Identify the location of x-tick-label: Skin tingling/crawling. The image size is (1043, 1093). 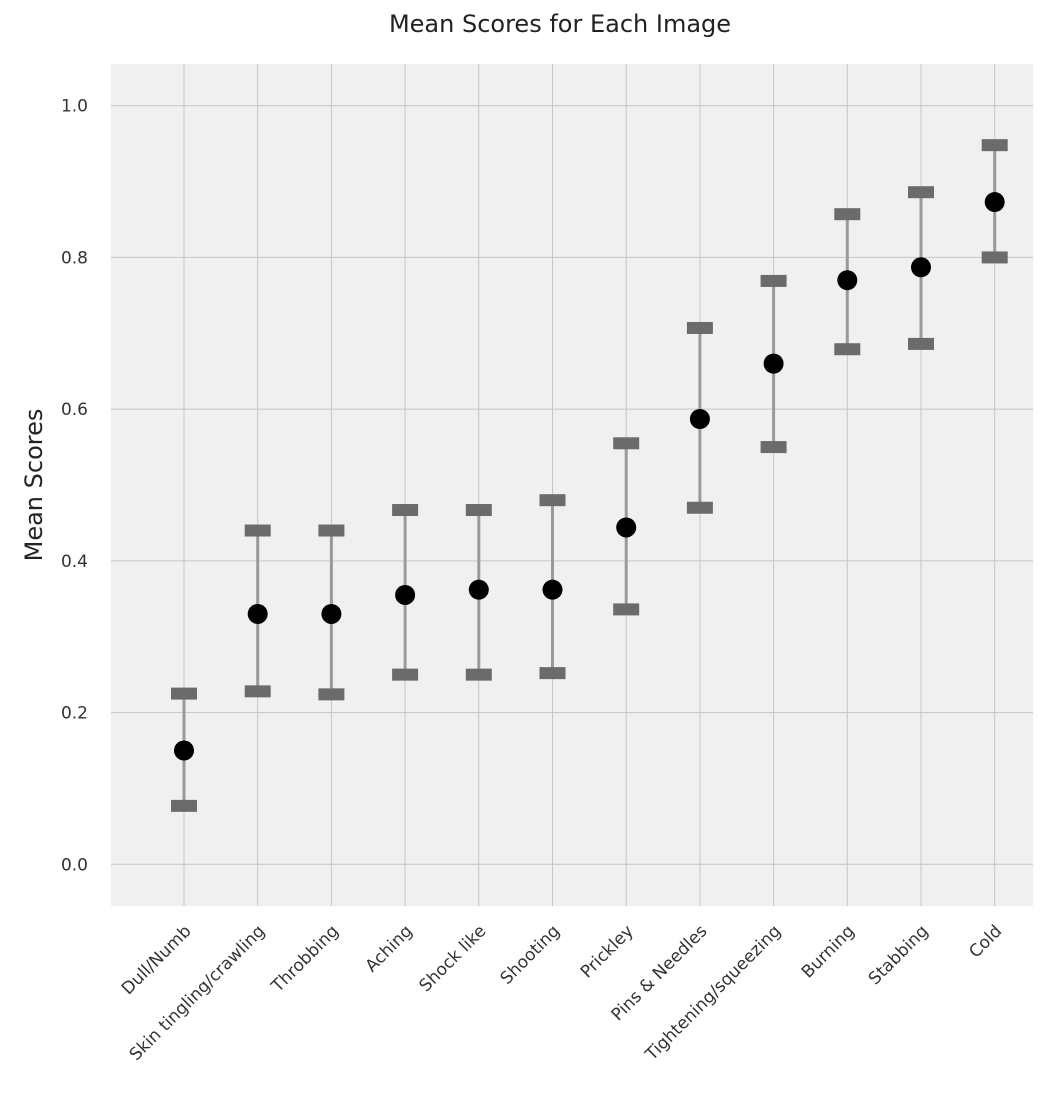
(197, 992).